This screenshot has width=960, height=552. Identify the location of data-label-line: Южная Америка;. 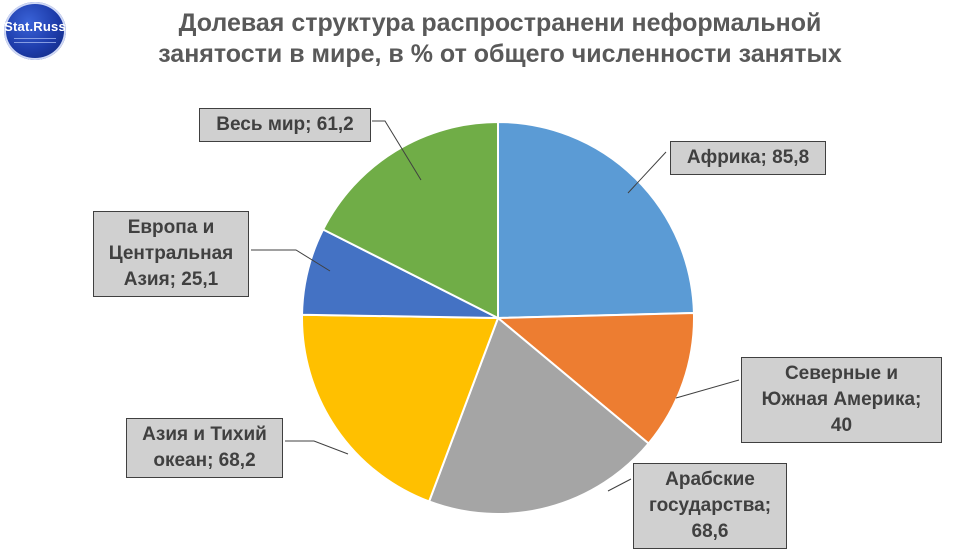
(841, 399).